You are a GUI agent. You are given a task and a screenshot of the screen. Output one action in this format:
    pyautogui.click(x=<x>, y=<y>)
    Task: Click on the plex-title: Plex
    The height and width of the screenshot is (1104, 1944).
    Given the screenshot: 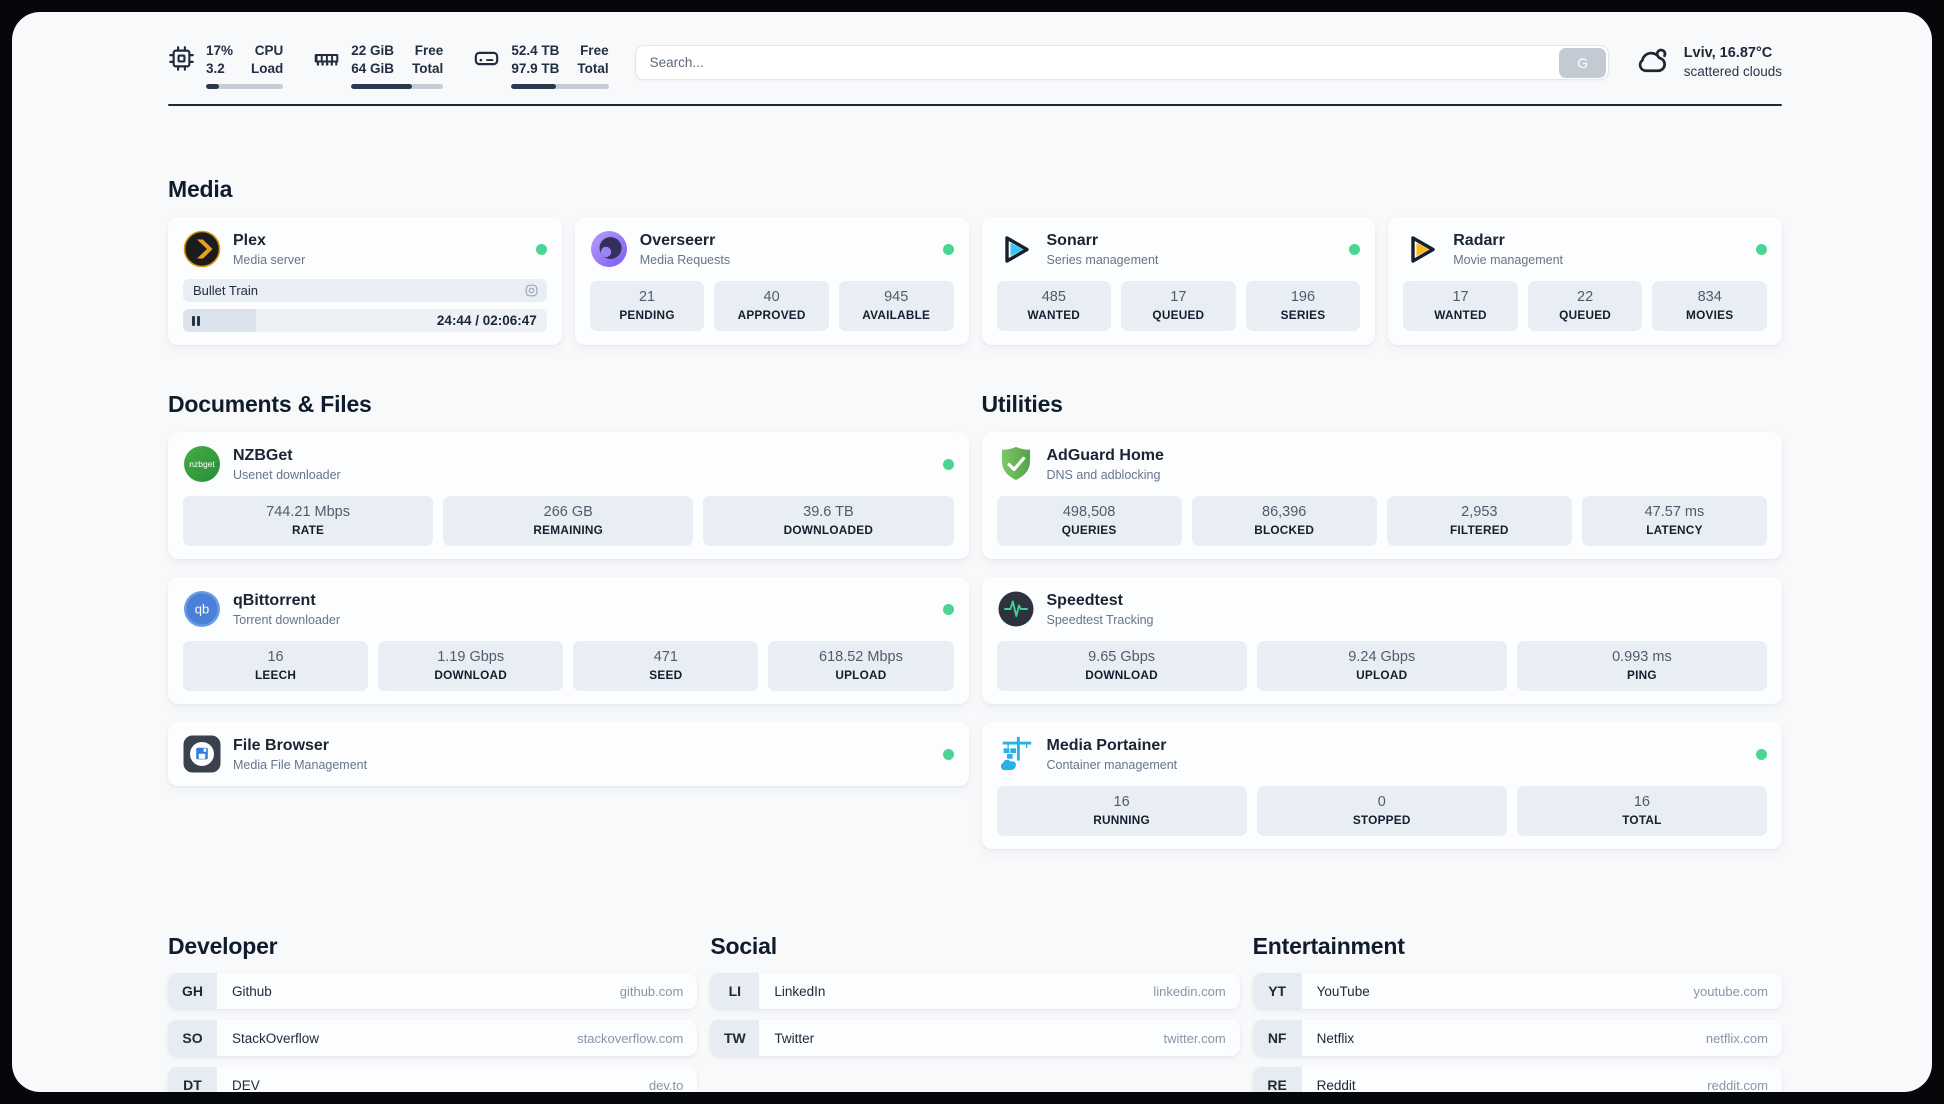 What is the action you would take?
    pyautogui.click(x=249, y=240)
    